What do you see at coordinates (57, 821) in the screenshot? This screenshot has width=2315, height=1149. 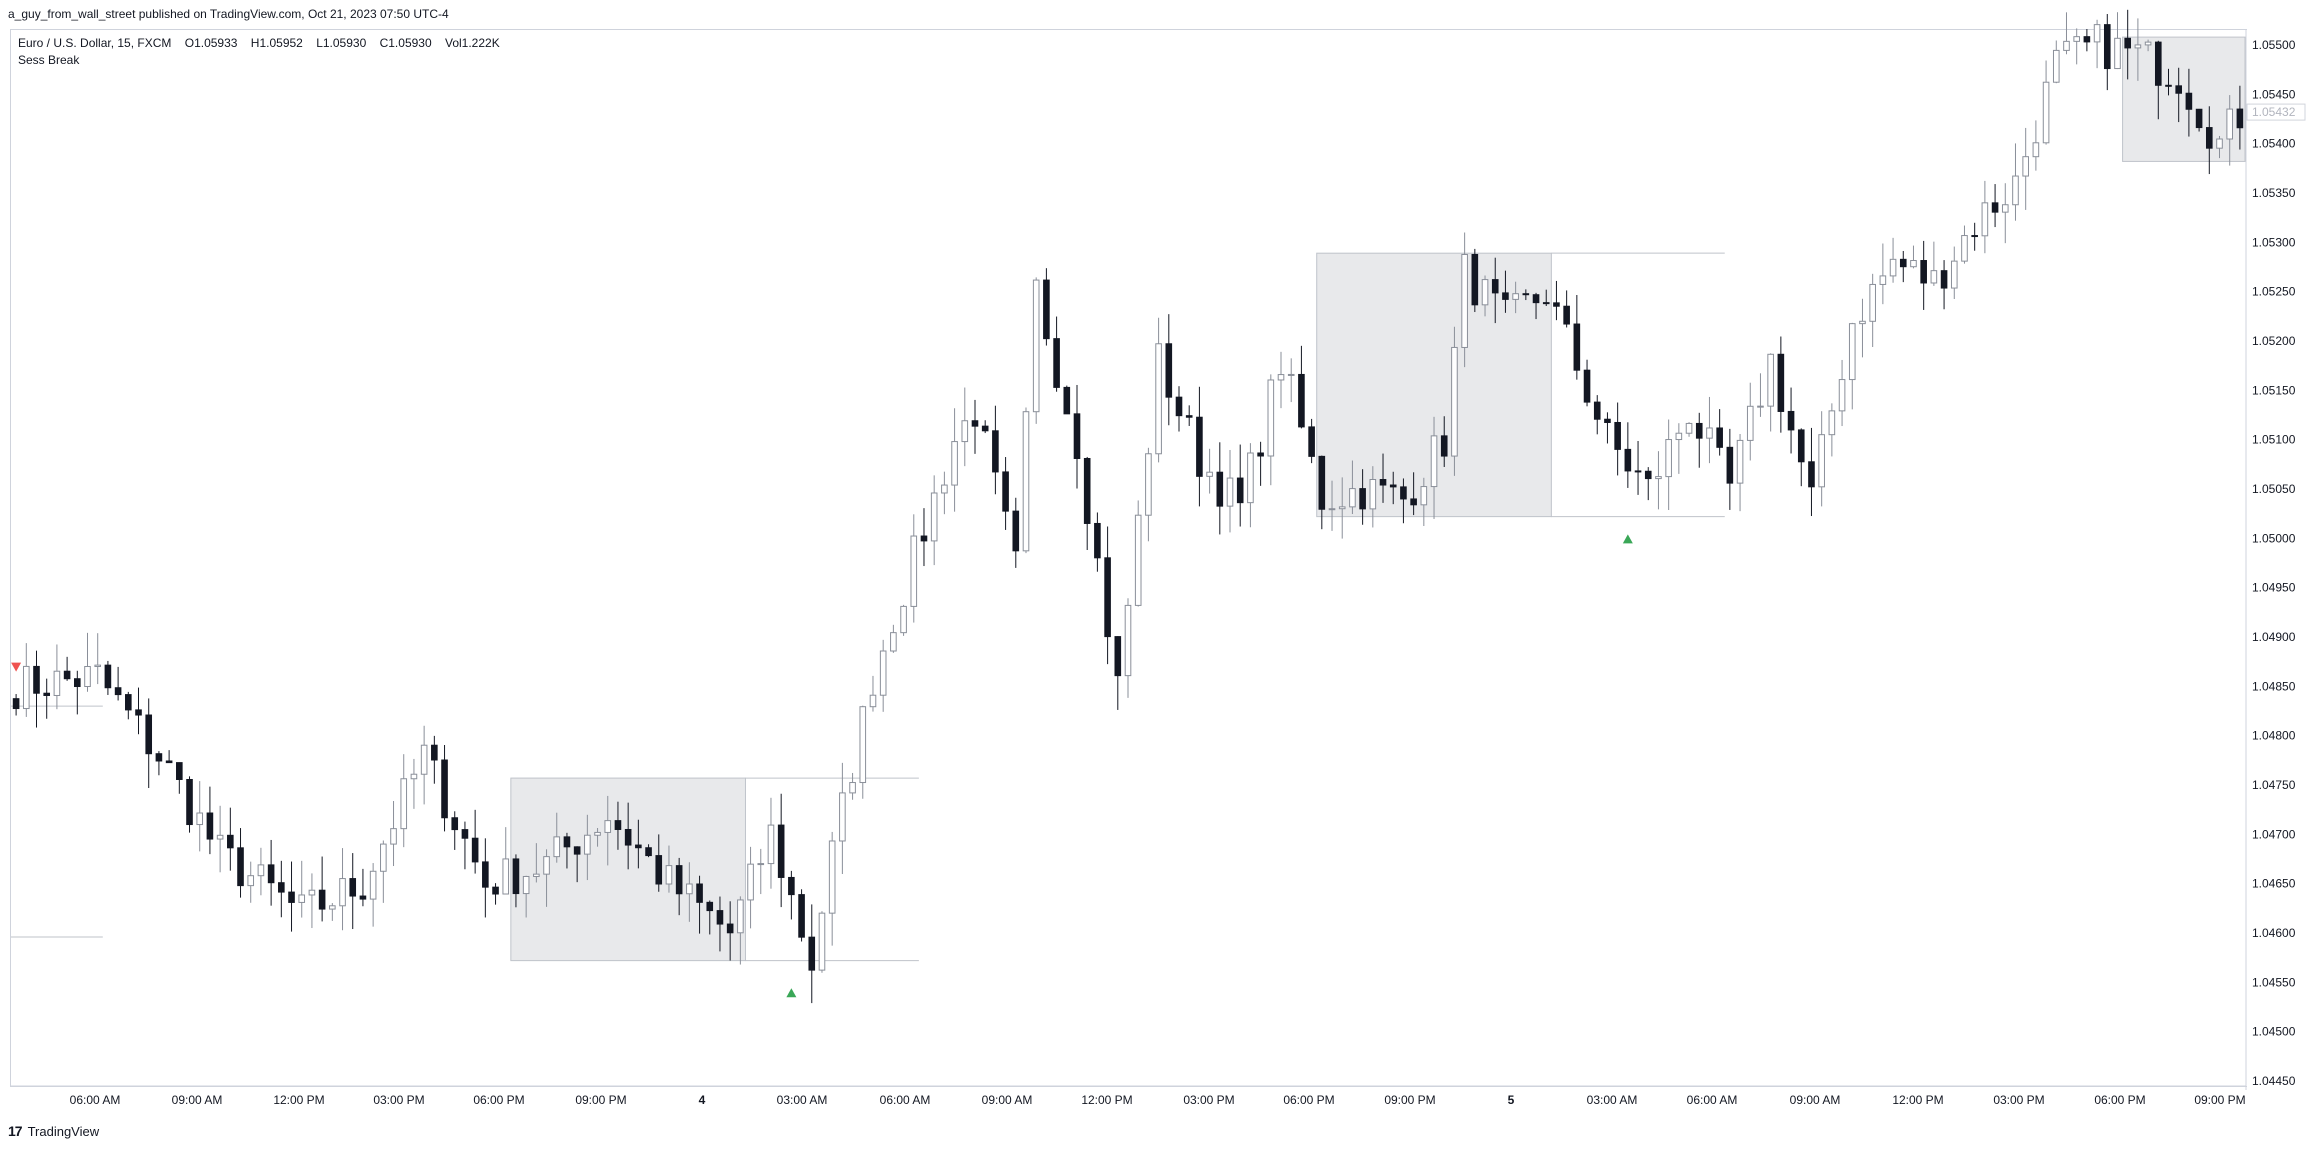 I see `level-lines` at bounding box center [57, 821].